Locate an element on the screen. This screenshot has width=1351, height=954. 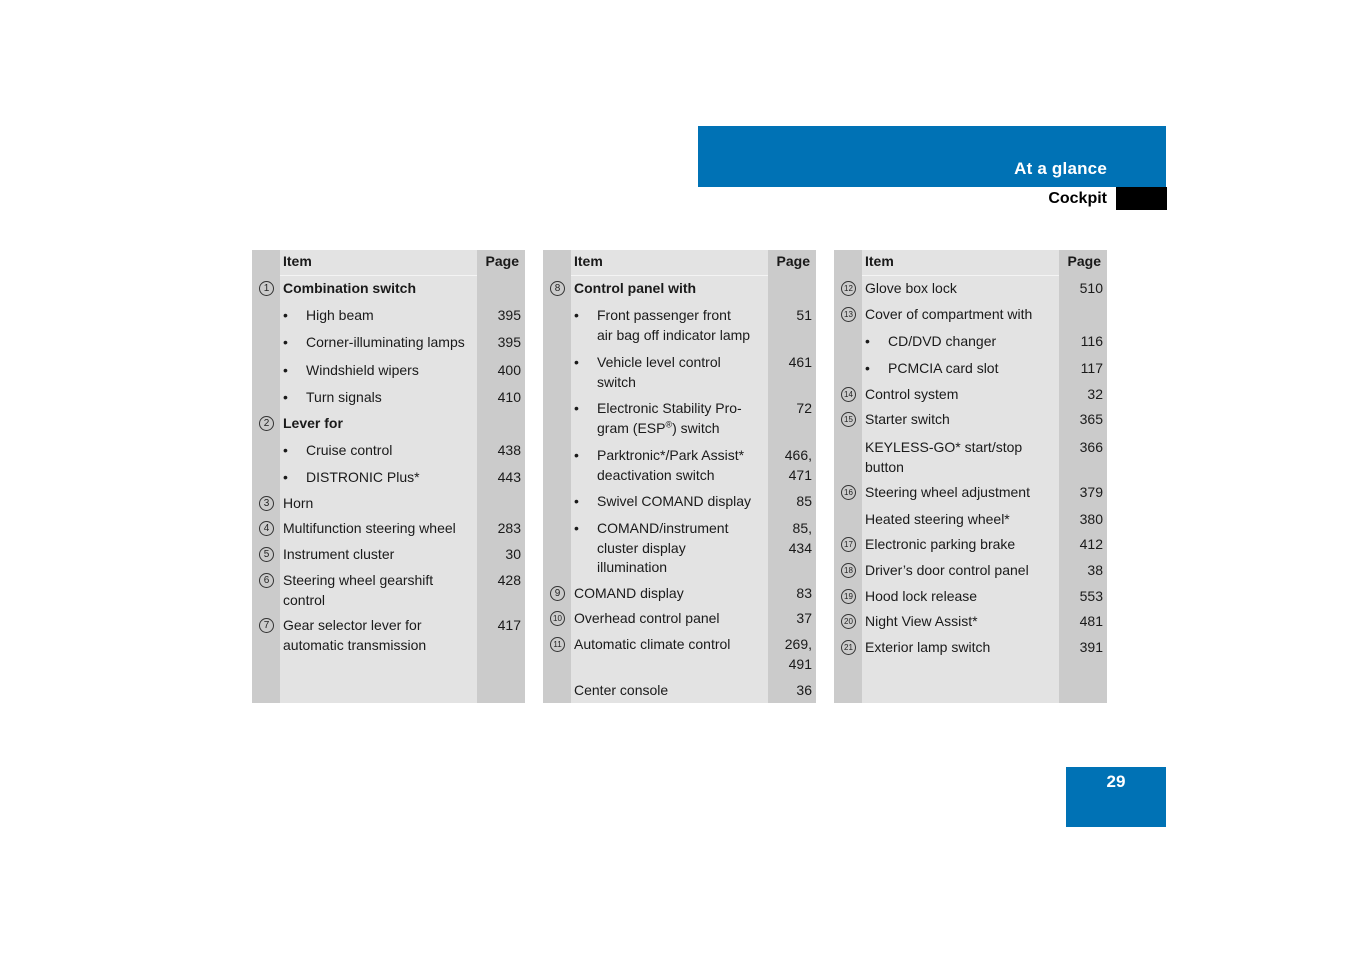
item-label: Heated steering wheel* is located at coordinates (937, 519).